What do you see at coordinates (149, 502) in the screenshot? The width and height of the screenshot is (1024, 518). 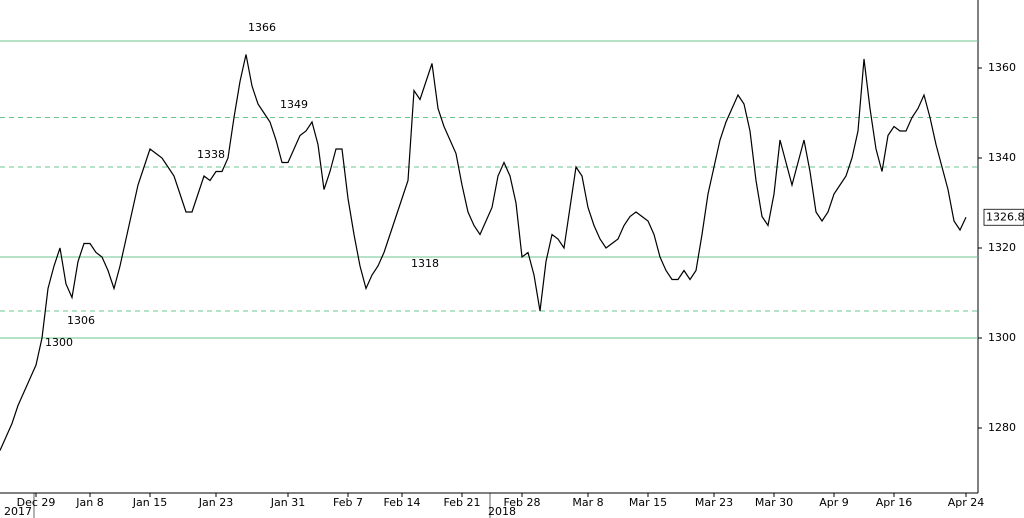 I see `x-tick-label: Jan 15` at bounding box center [149, 502].